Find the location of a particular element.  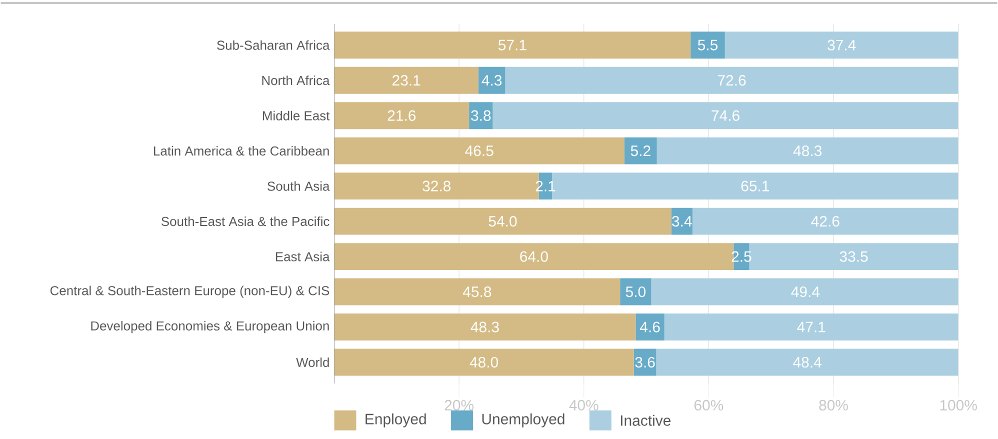

data-label: 72.6 is located at coordinates (732, 80).